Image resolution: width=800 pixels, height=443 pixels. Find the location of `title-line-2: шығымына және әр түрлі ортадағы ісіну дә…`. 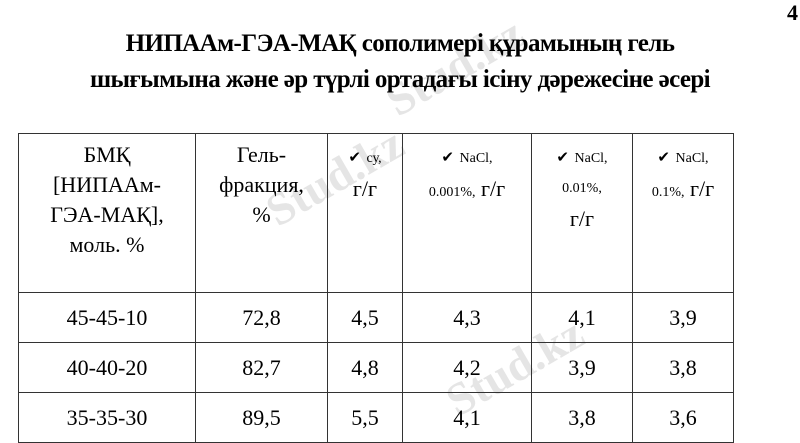

title-line-2: шығымына және әр түрлі ортадағы ісіну дә… is located at coordinates (400, 79).